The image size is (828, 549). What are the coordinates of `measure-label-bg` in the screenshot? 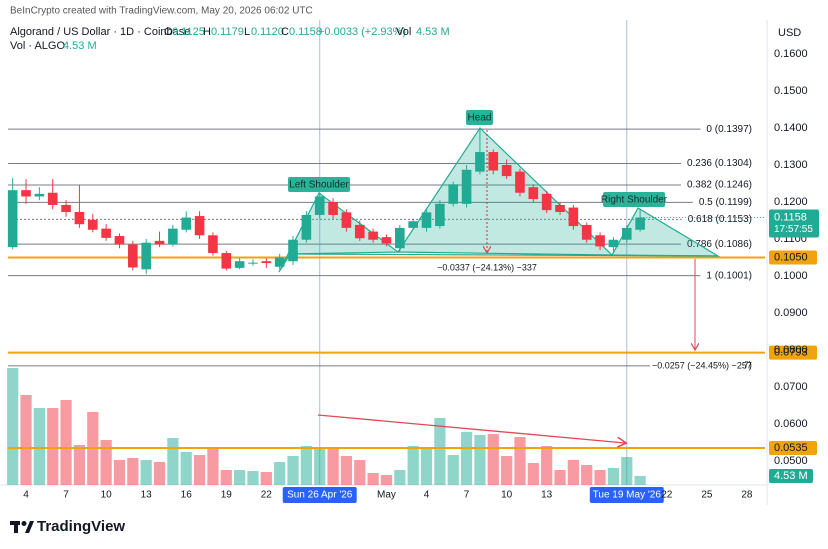 It's located at (697, 366).